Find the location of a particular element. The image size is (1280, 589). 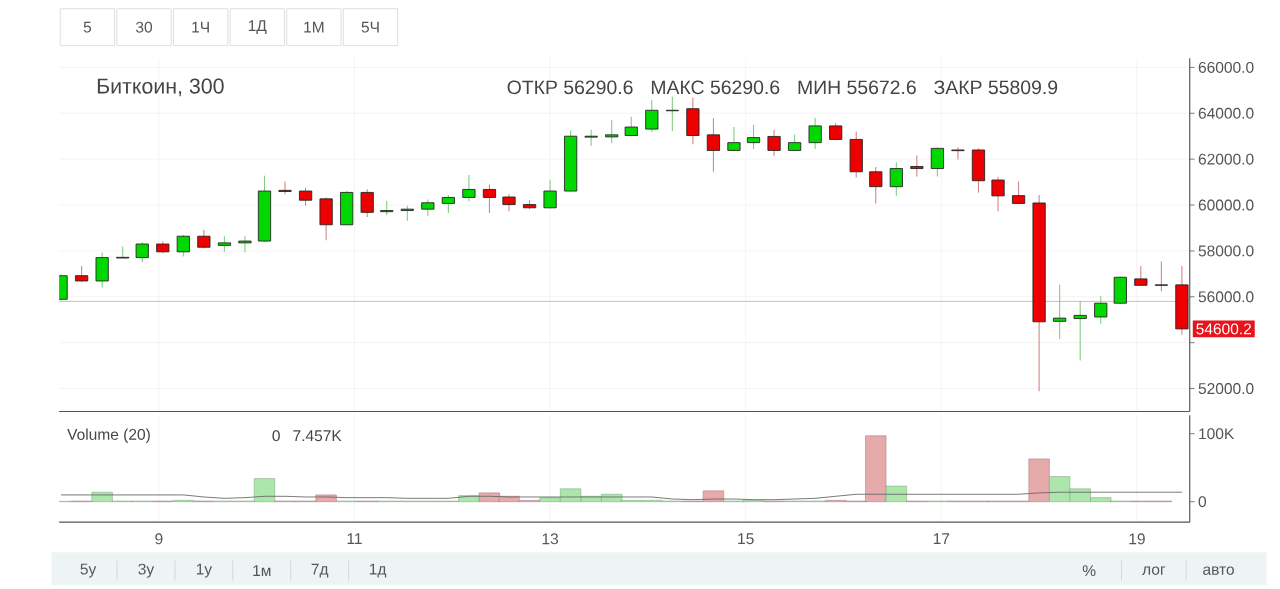

x-tick-label: 15 is located at coordinates (746, 539).